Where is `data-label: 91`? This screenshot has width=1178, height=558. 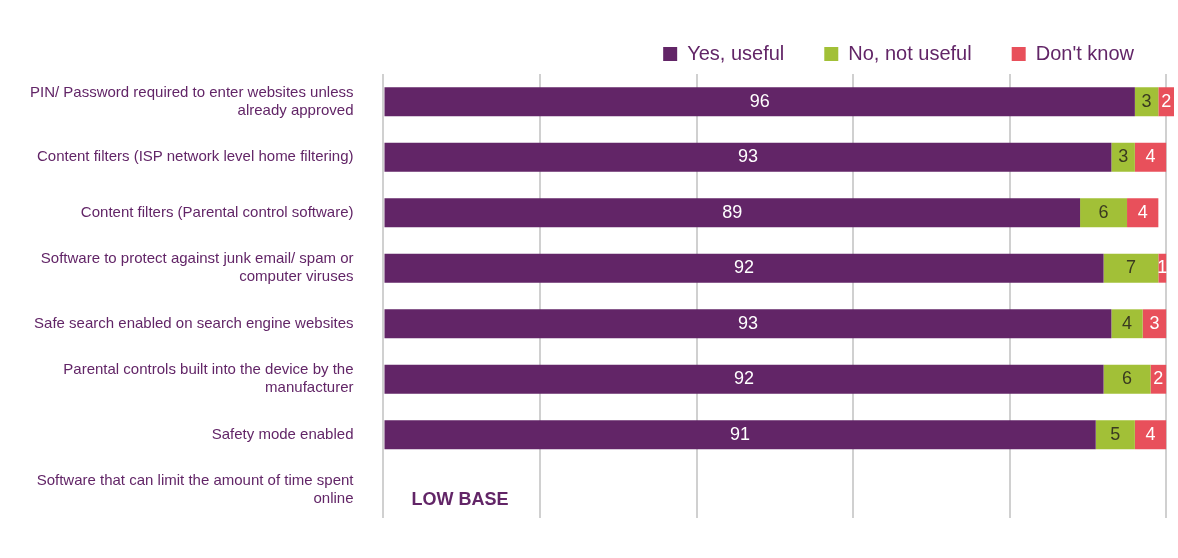 data-label: 91 is located at coordinates (740, 433).